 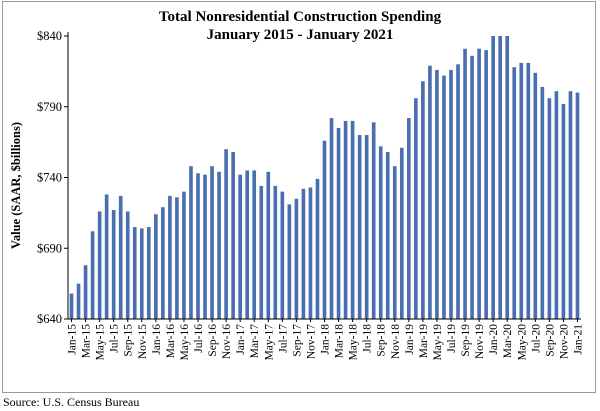 I want to click on x-tick-label: Jan-21, so click(x=578, y=339).